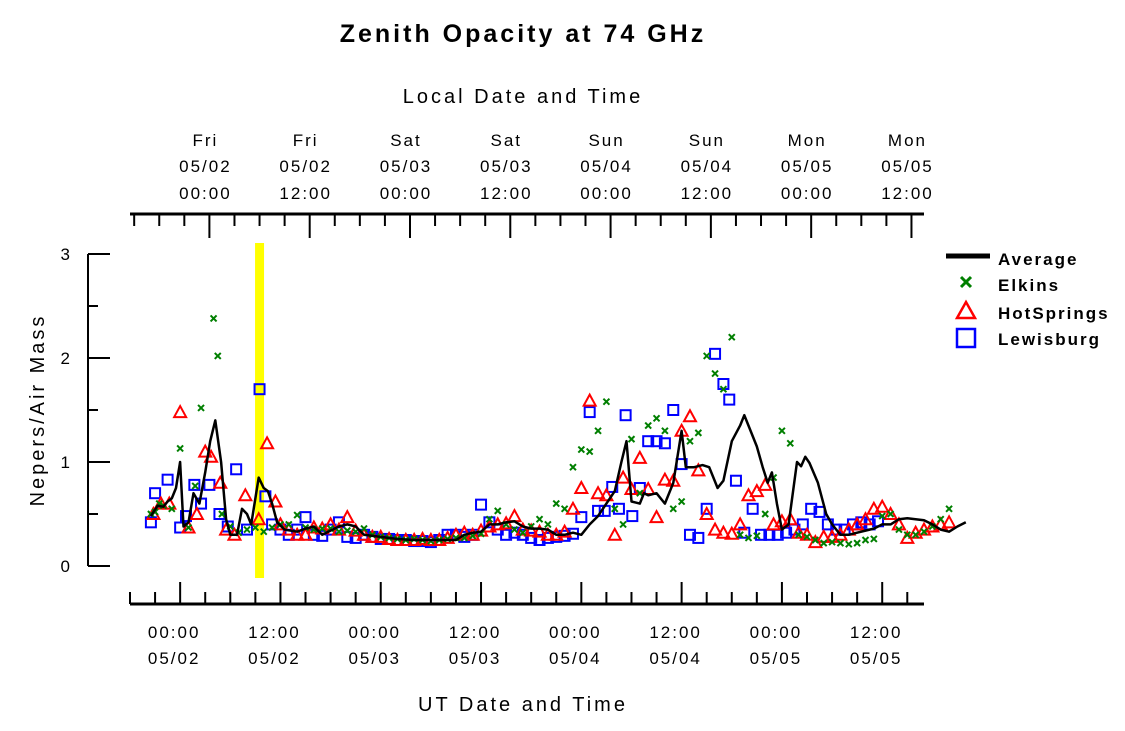  Describe the element at coordinates (205, 166) in the screenshot. I see `top-tick-date: 05/02` at that location.